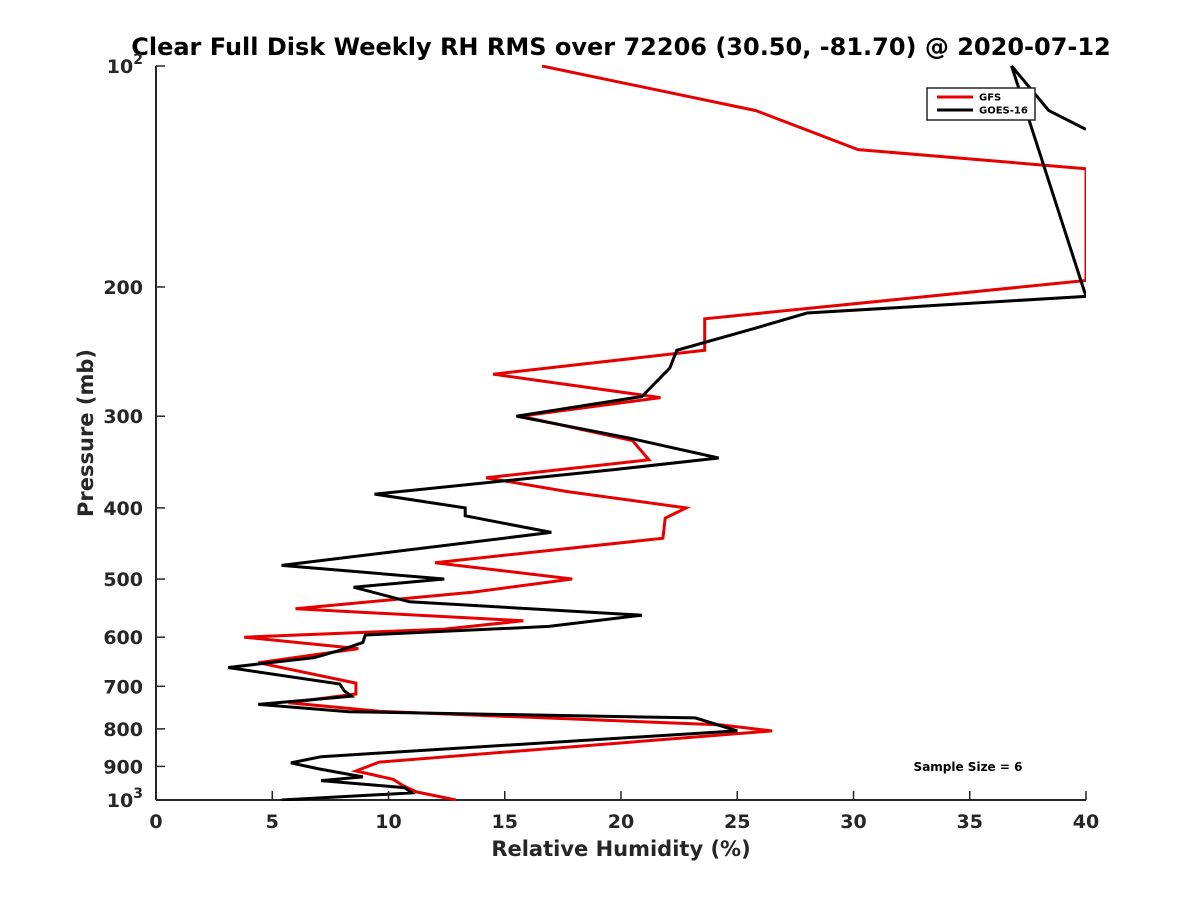 The image size is (1200, 900). What do you see at coordinates (505, 822) in the screenshot?
I see `x-tick-label: 15` at bounding box center [505, 822].